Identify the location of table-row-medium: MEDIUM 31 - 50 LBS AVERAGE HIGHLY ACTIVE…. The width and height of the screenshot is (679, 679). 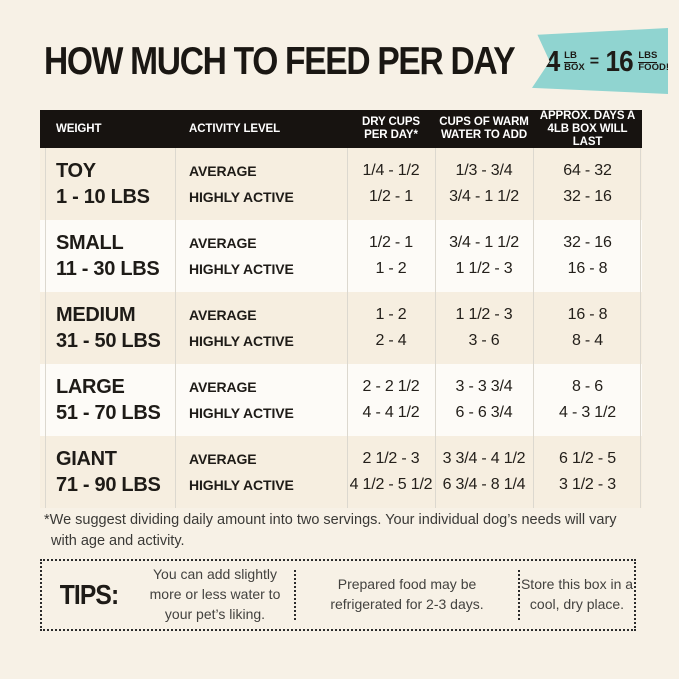
(341, 328).